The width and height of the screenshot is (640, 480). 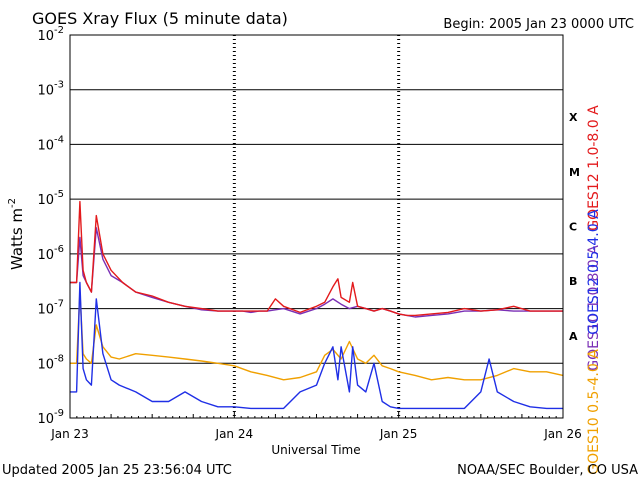 I want to click on legend-short-group: GOES10 0.5-4.0 A GOES12 0.5-4.0 A, so click(x=594, y=342).